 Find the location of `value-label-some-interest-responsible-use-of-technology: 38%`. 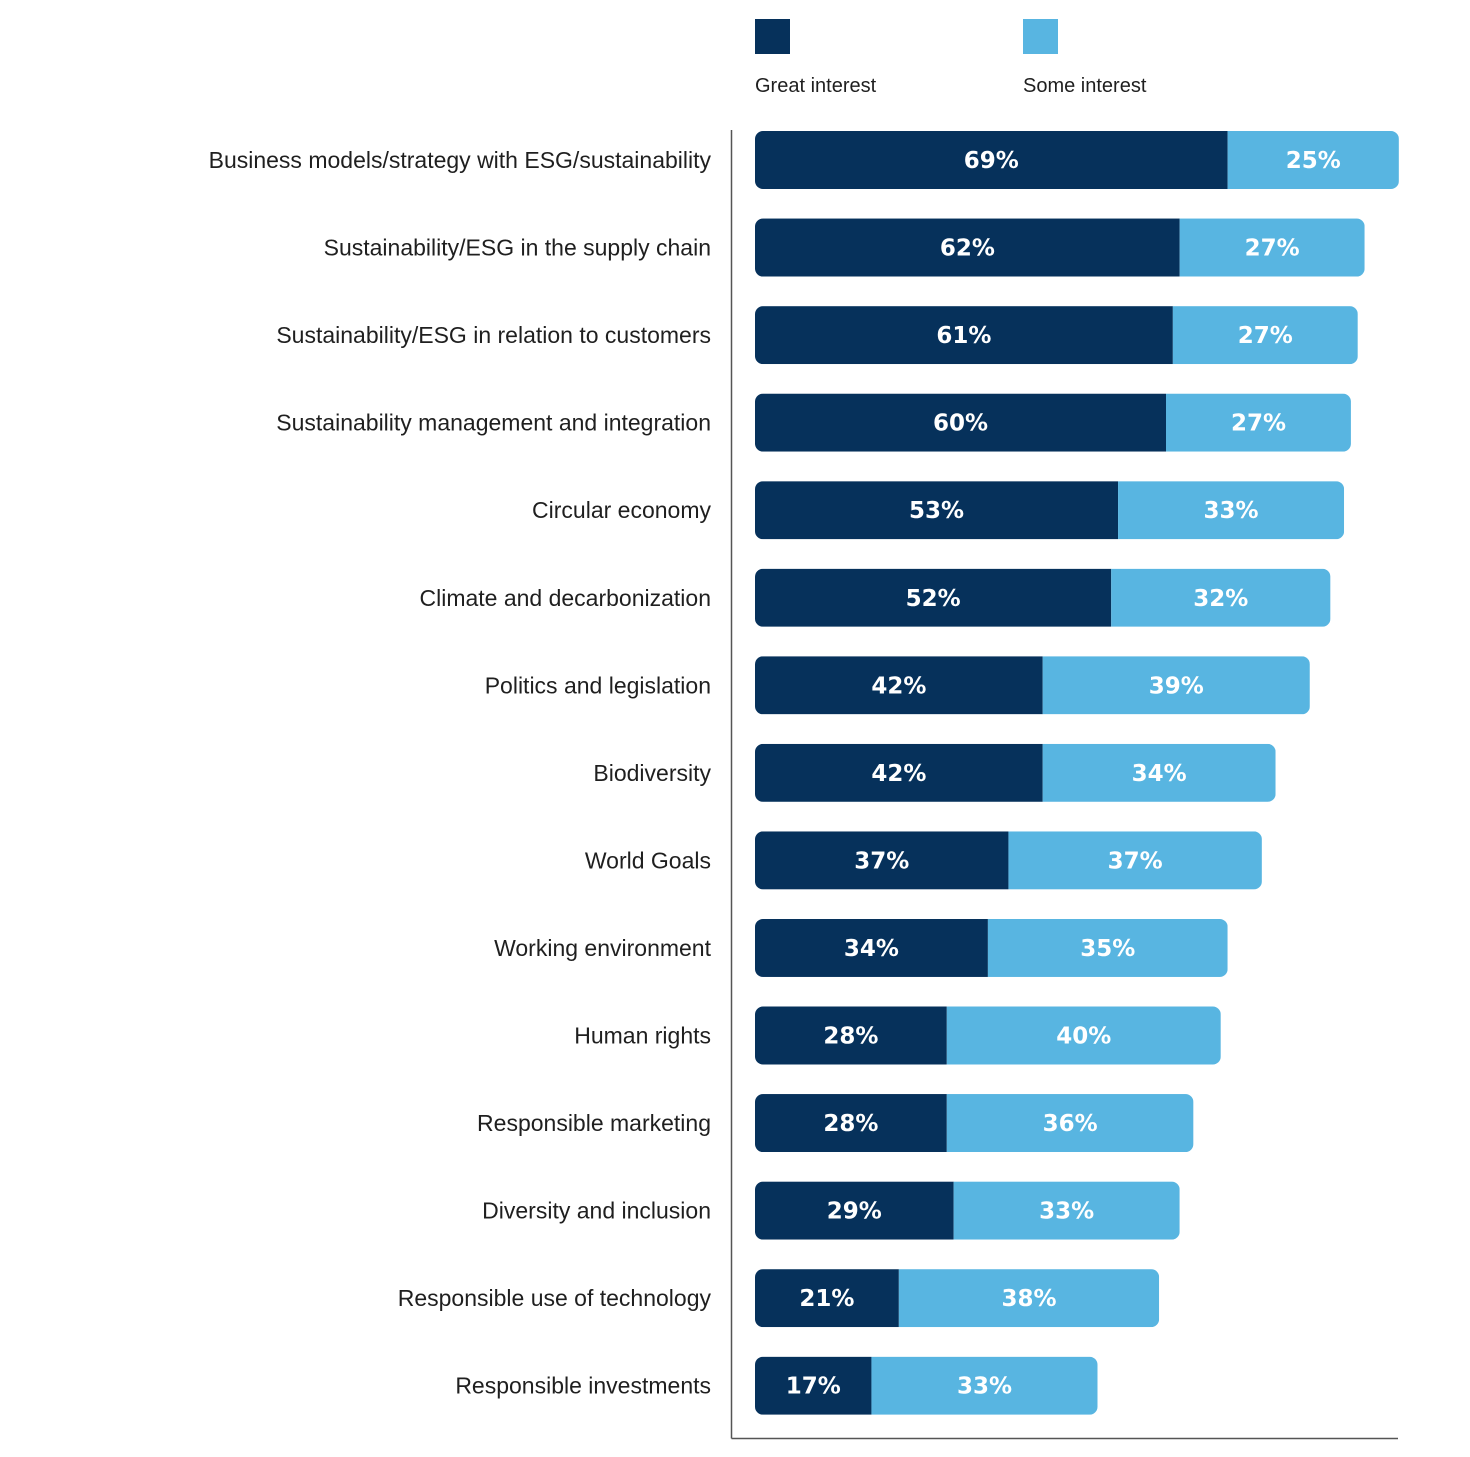

value-label-some-interest-responsible-use-of-technology: 38% is located at coordinates (1028, 1299).